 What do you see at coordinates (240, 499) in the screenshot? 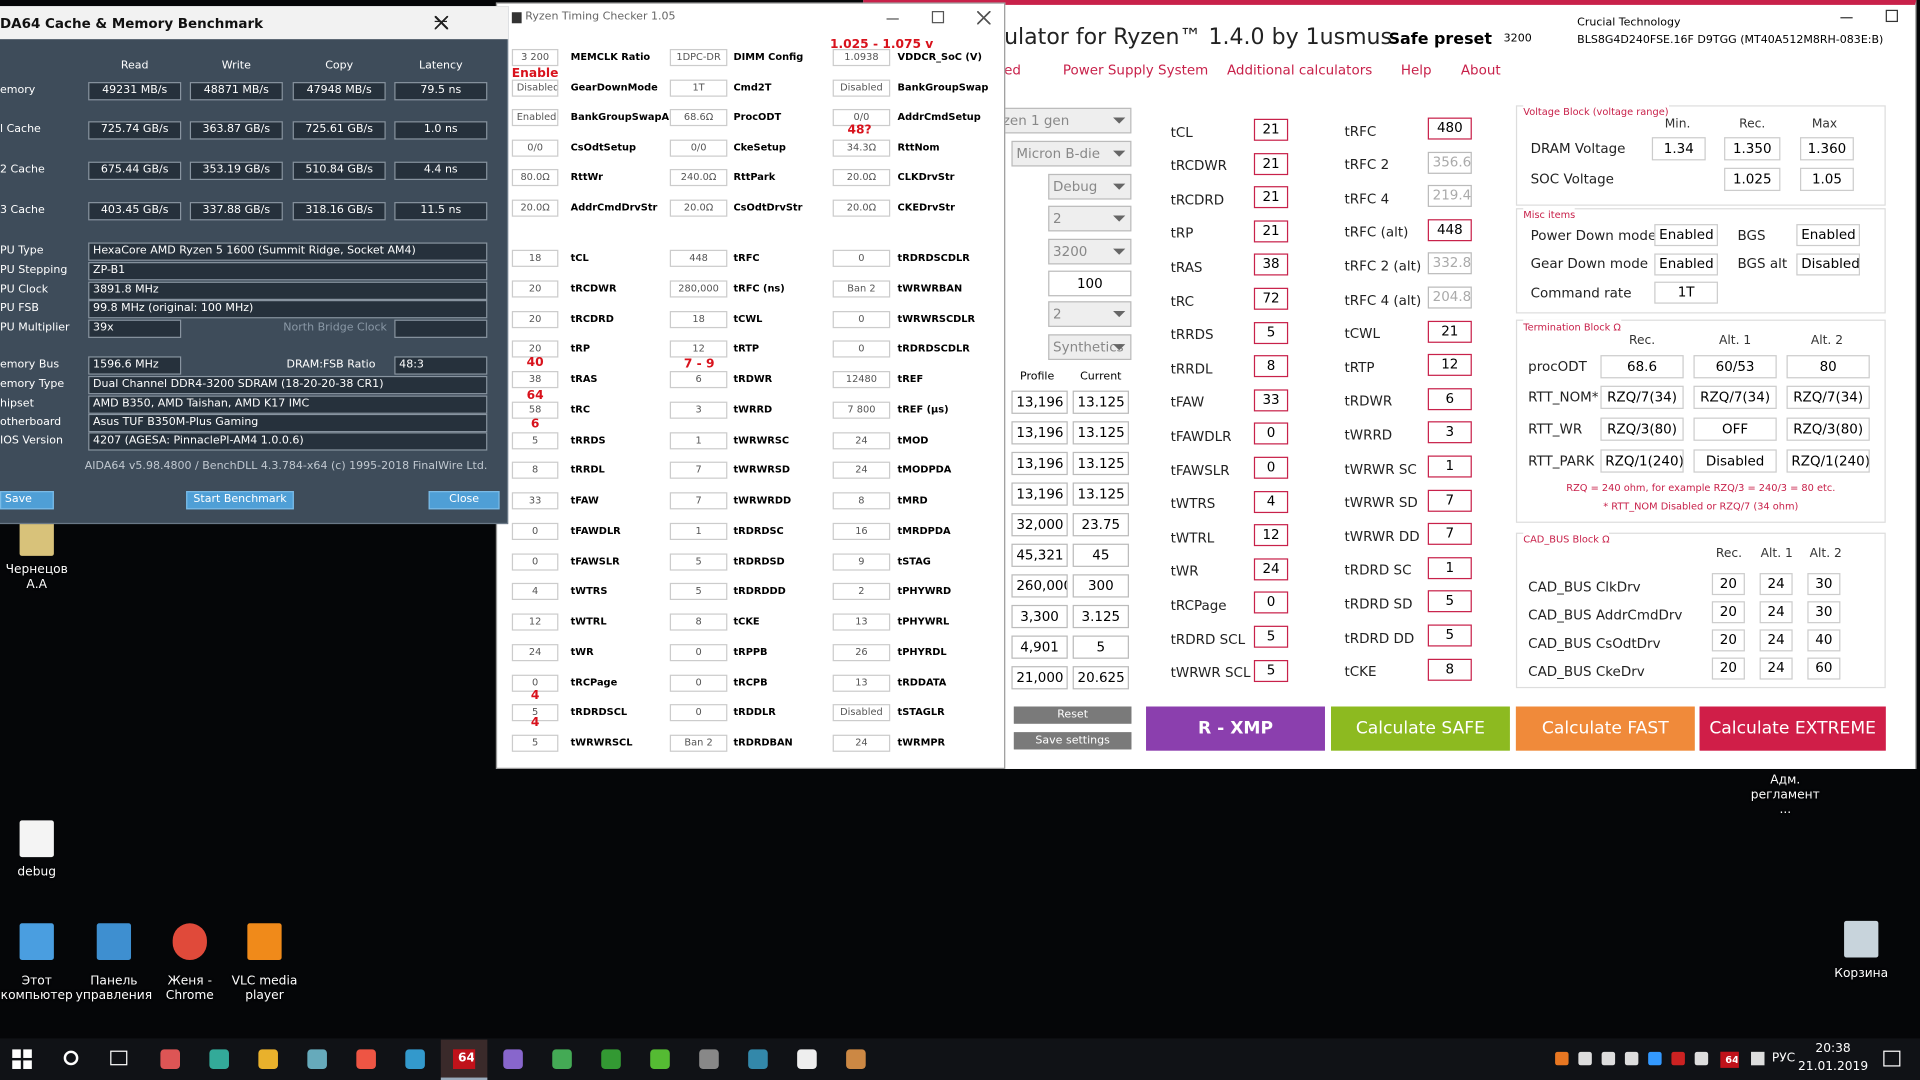
I see `aida64-button: Start Benchmark` at bounding box center [240, 499].